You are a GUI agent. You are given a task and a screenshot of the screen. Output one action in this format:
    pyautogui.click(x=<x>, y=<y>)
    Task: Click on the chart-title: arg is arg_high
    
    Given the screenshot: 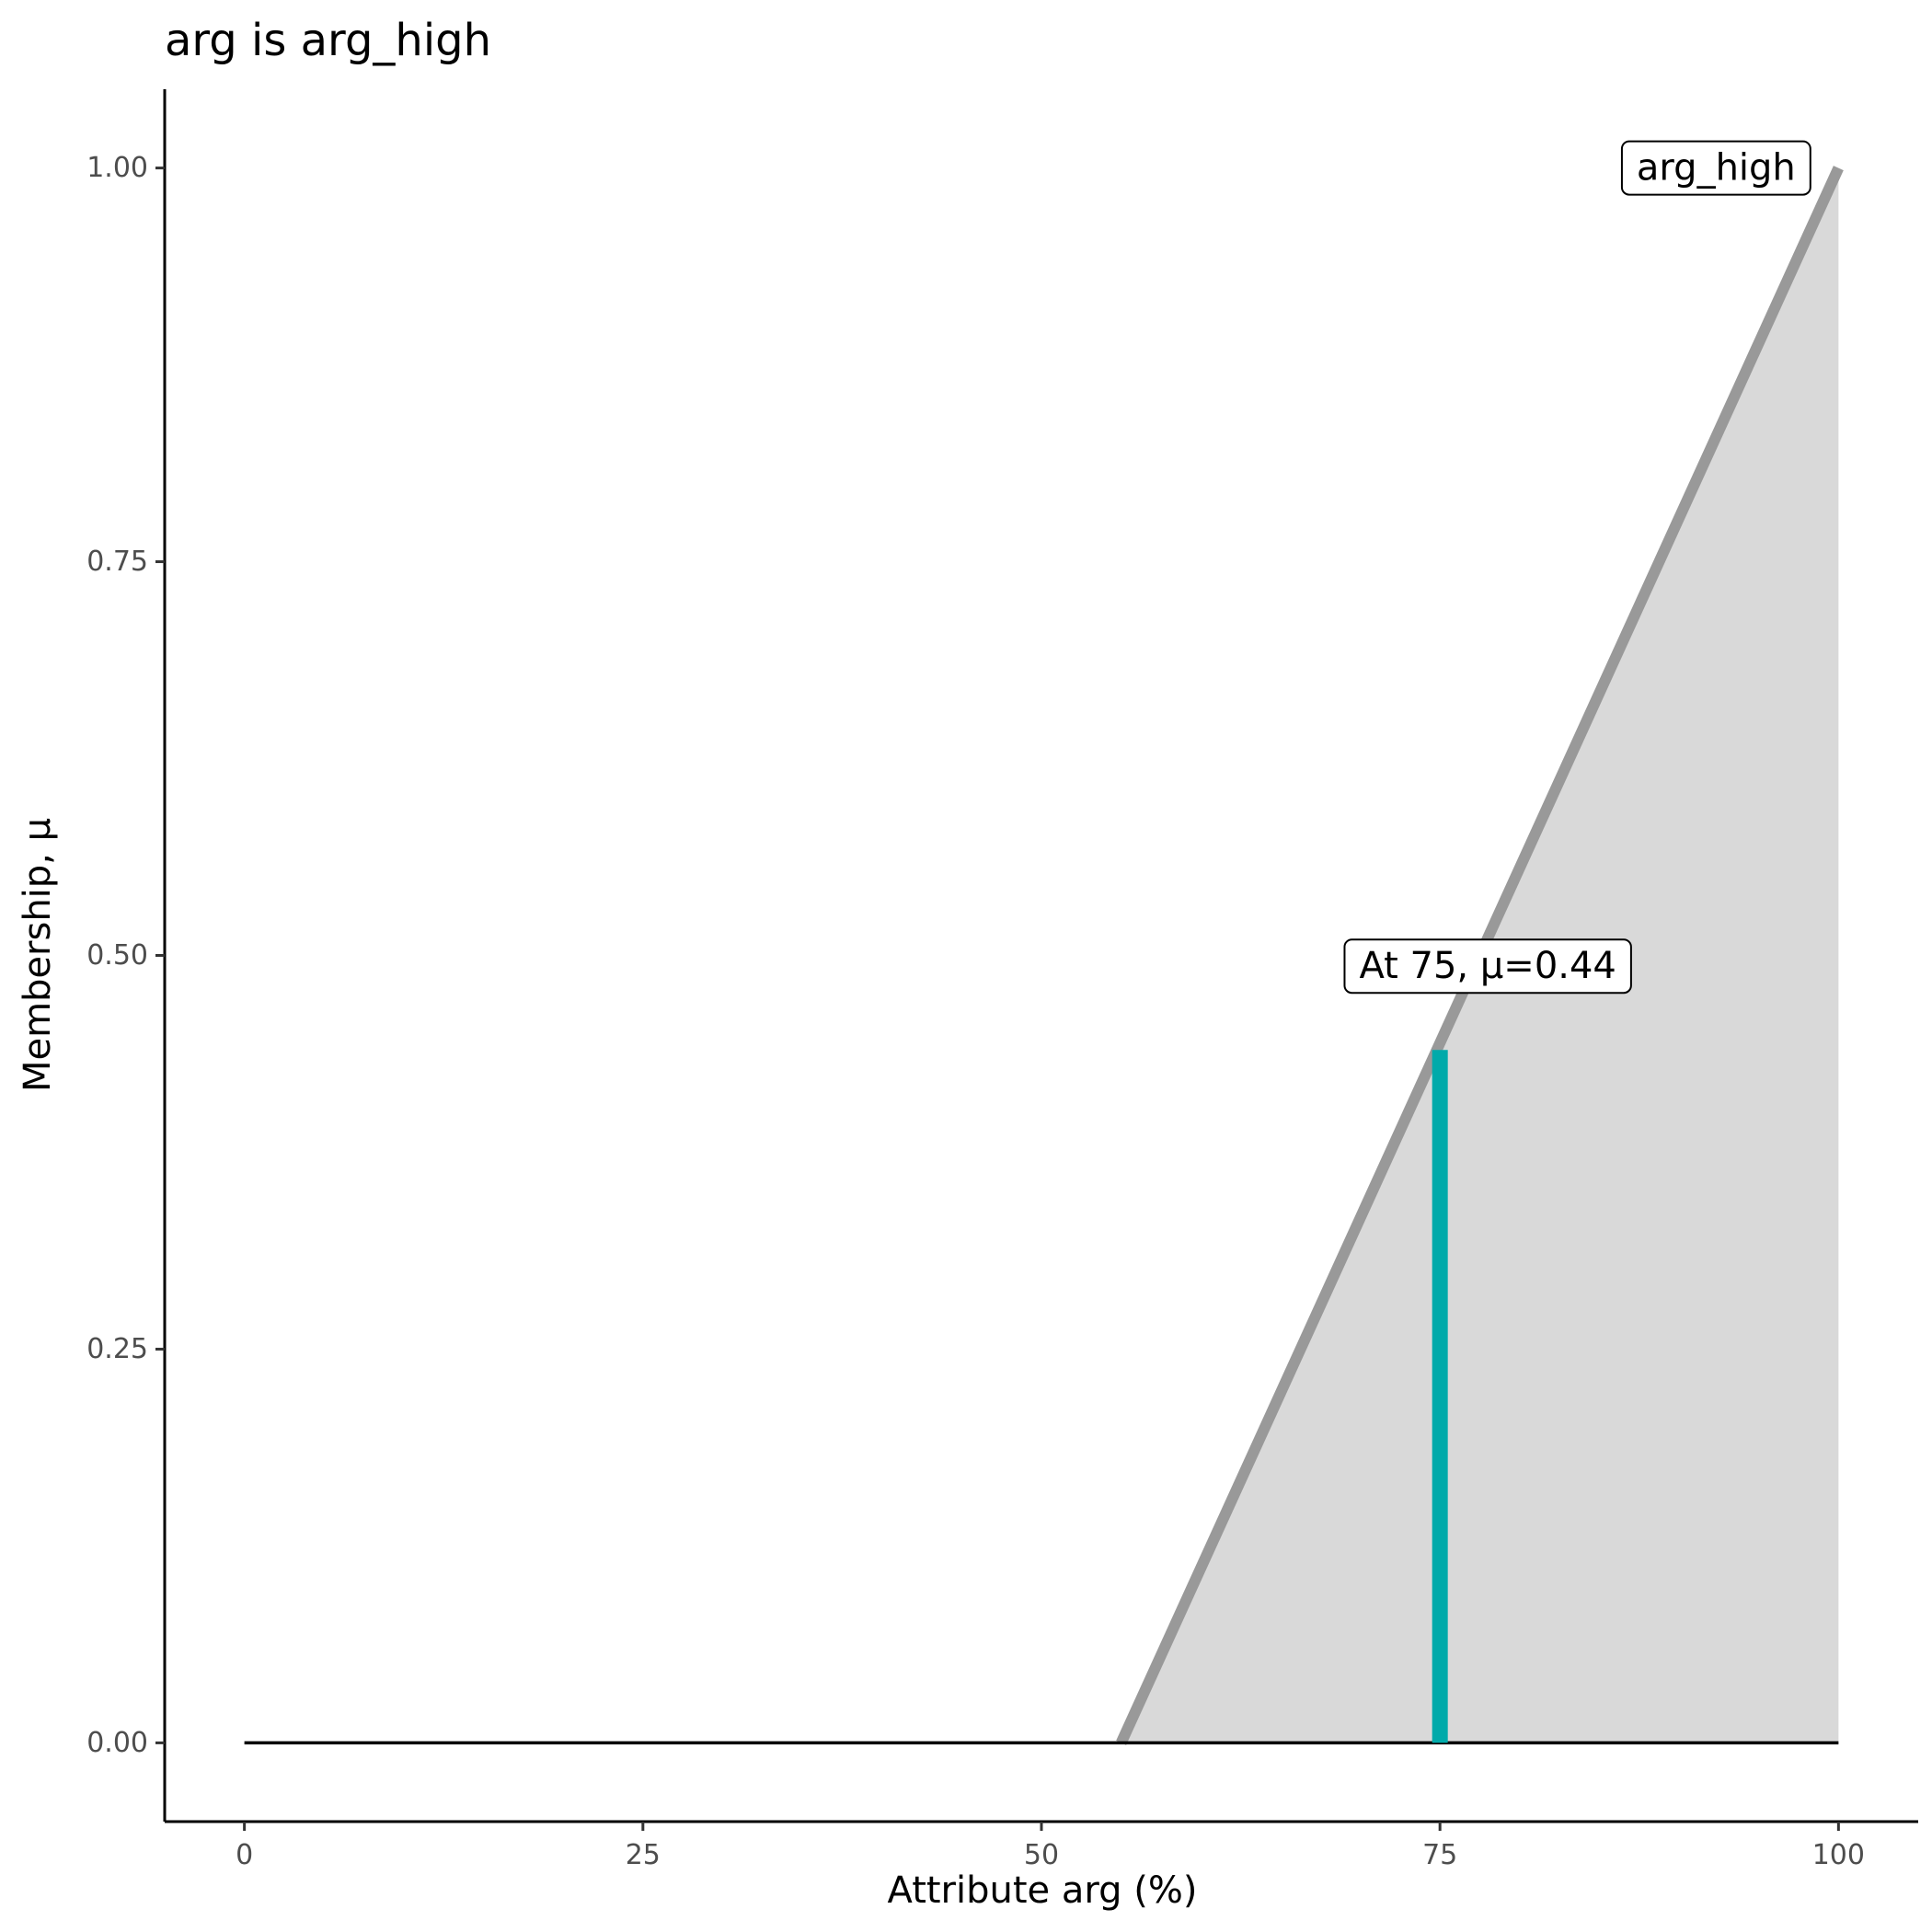 What is the action you would take?
    pyautogui.click(x=328, y=40)
    